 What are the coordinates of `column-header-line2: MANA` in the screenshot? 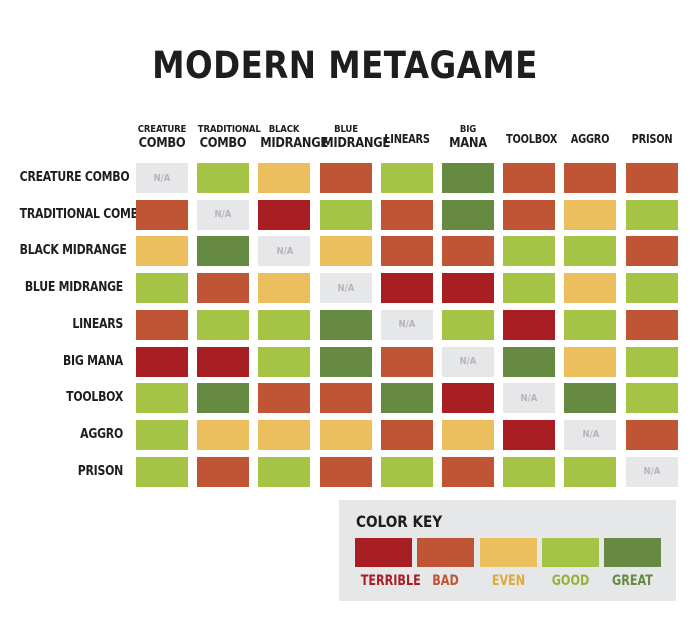 It's located at (468, 142).